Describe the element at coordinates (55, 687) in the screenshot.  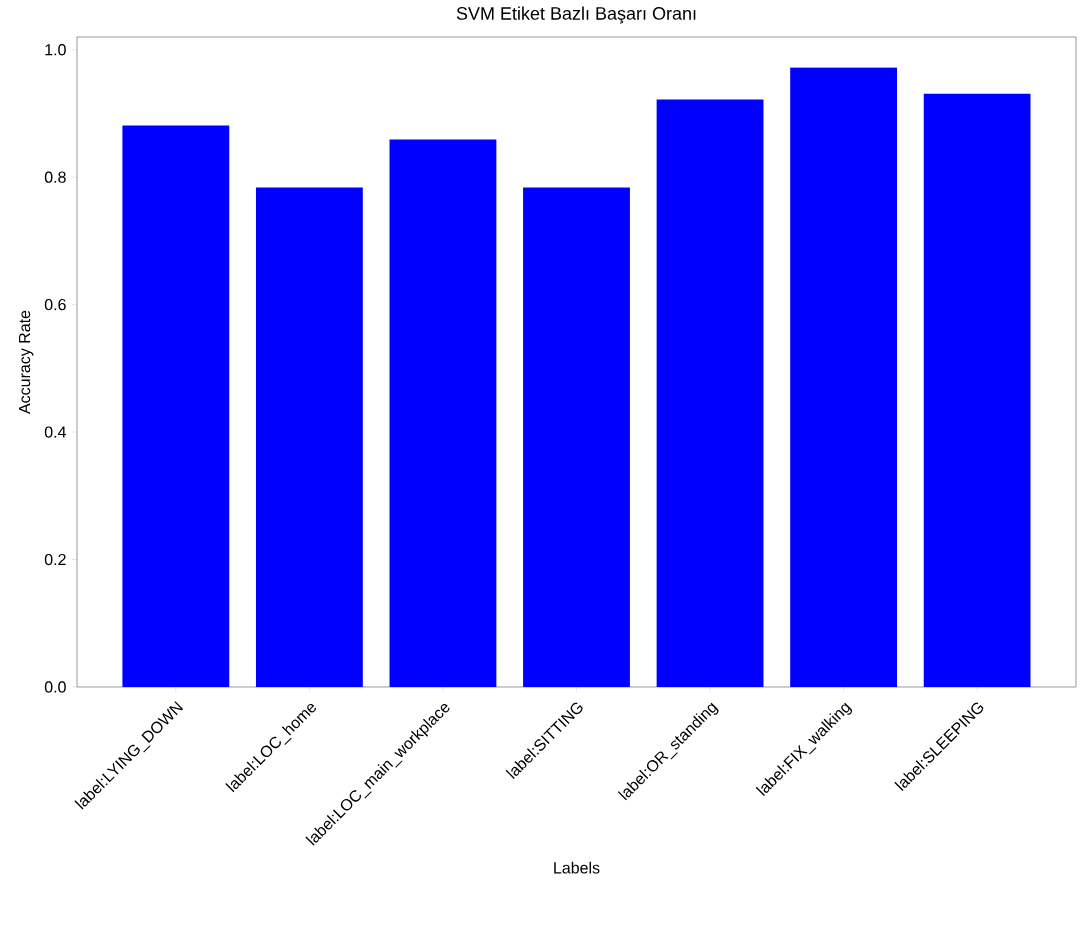
I see `y-tick-label: 0.0` at that location.